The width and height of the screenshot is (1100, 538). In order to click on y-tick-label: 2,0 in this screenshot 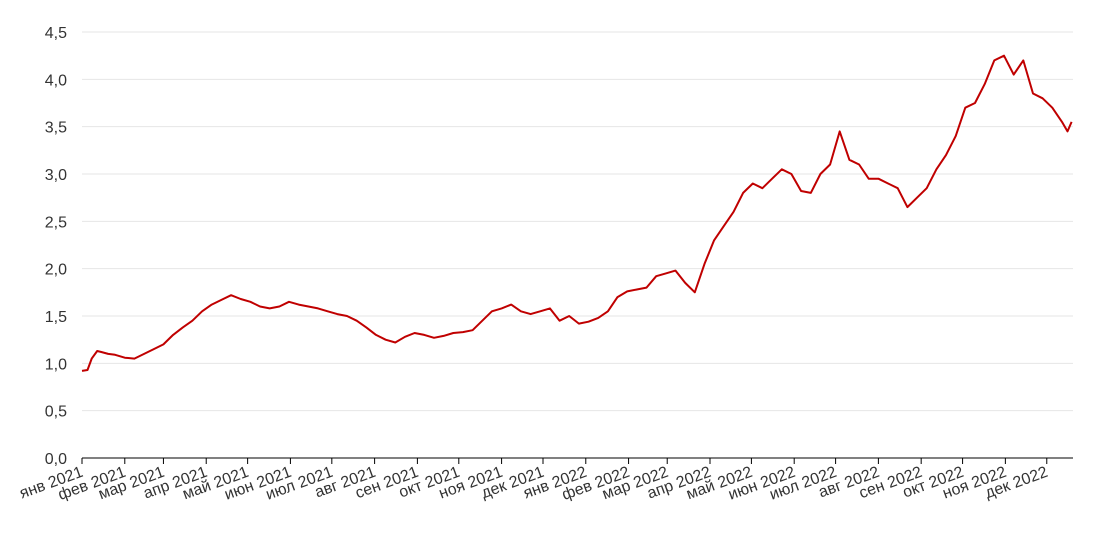, I will do `click(56, 270)`.